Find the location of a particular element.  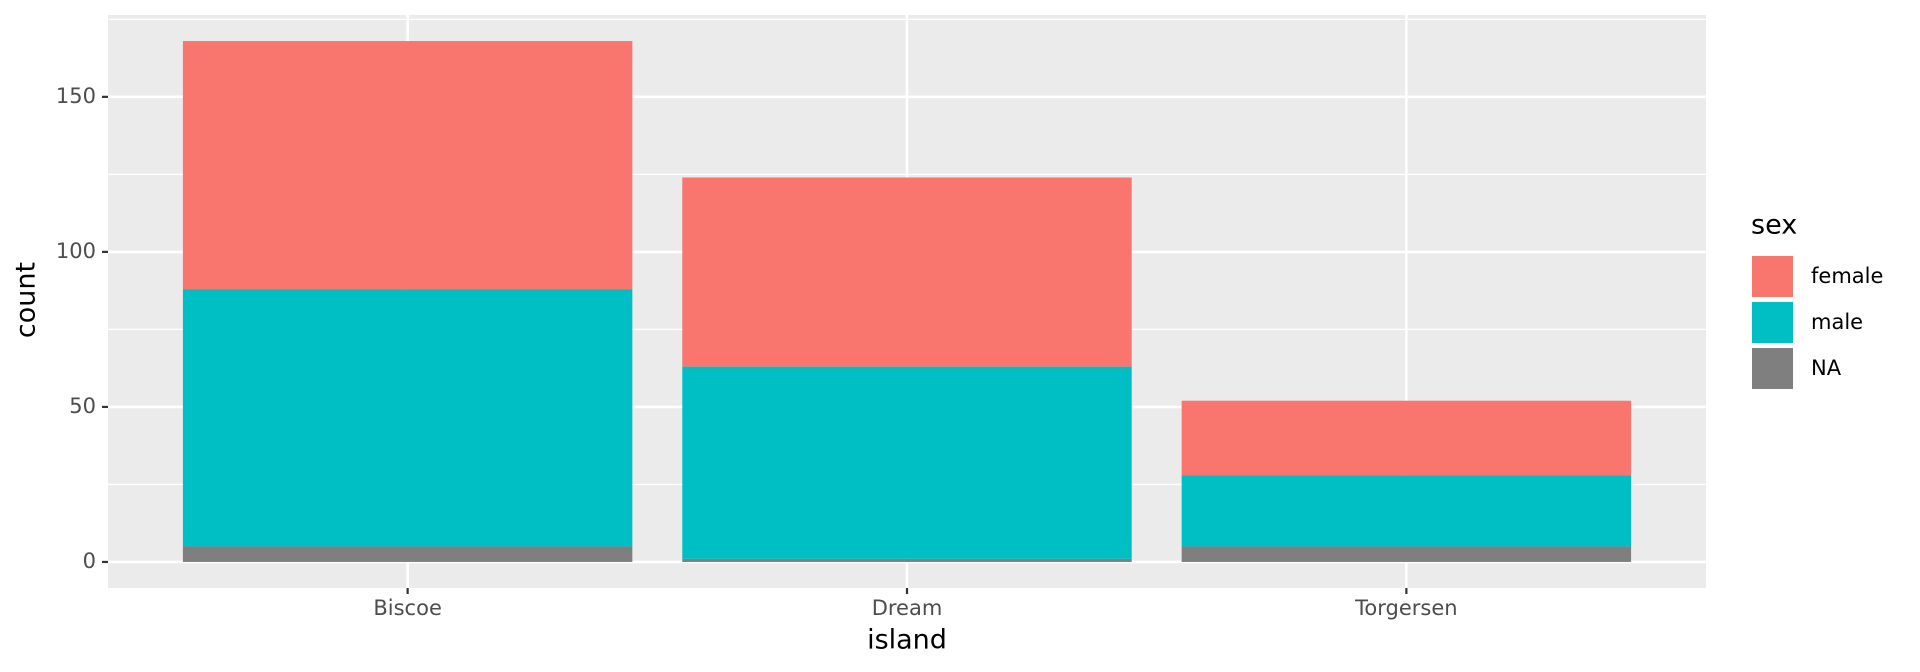

legend-label: male is located at coordinates (1837, 322).